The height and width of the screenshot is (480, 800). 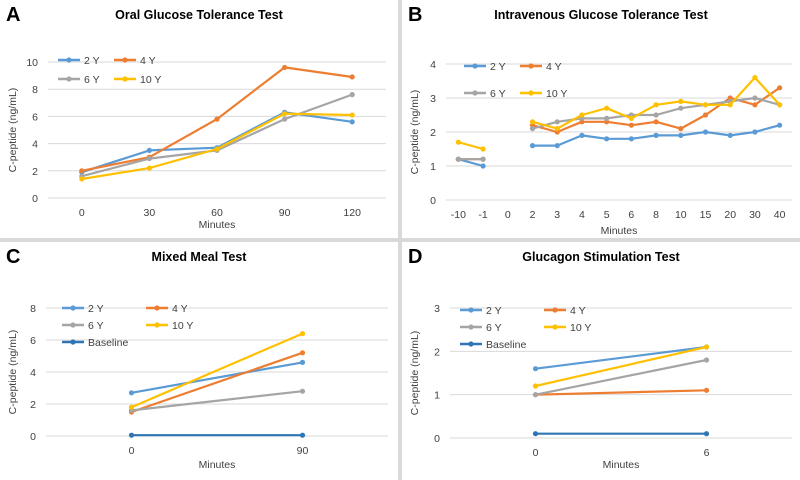 I want to click on panel-label: C, so click(x=13, y=257).